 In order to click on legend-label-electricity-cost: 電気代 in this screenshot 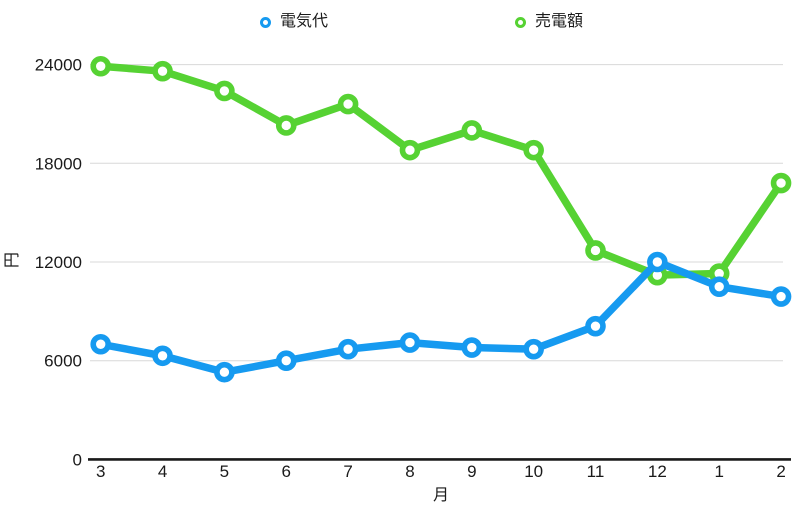, I will do `click(304, 21)`.